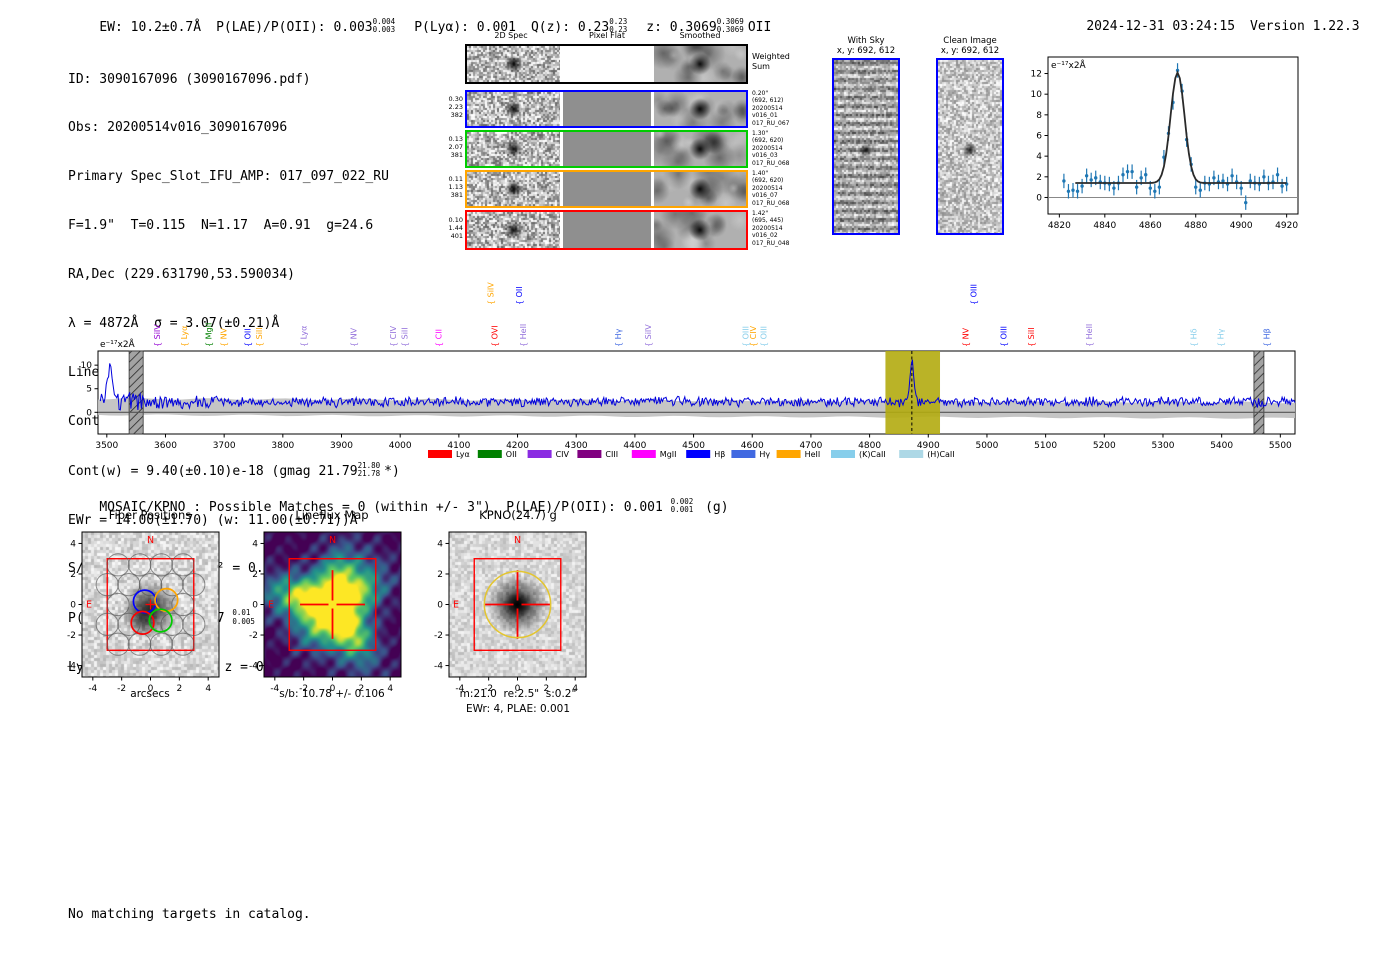 This screenshot has width=1400, height=953. What do you see at coordinates (730, 26) in the screenshot?
I see `z-errors: 0.3069 0.3069` at bounding box center [730, 26].